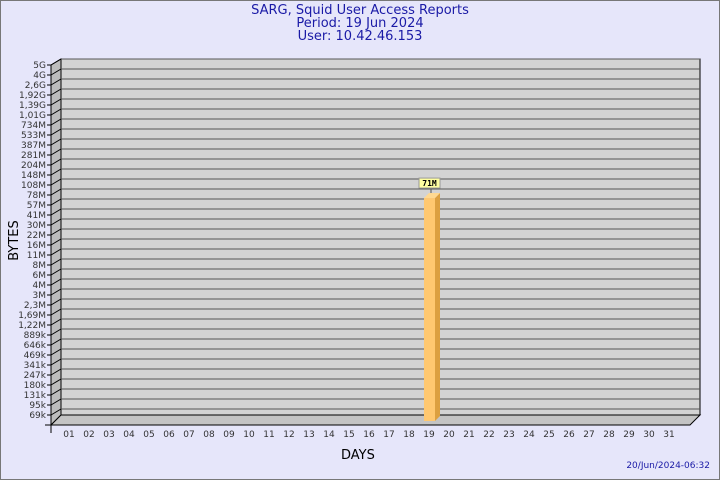 Image resolution: width=720 pixels, height=480 pixels. Describe the element at coordinates (40, 296) in the screenshot. I see `y-tick-label: 3M` at that location.